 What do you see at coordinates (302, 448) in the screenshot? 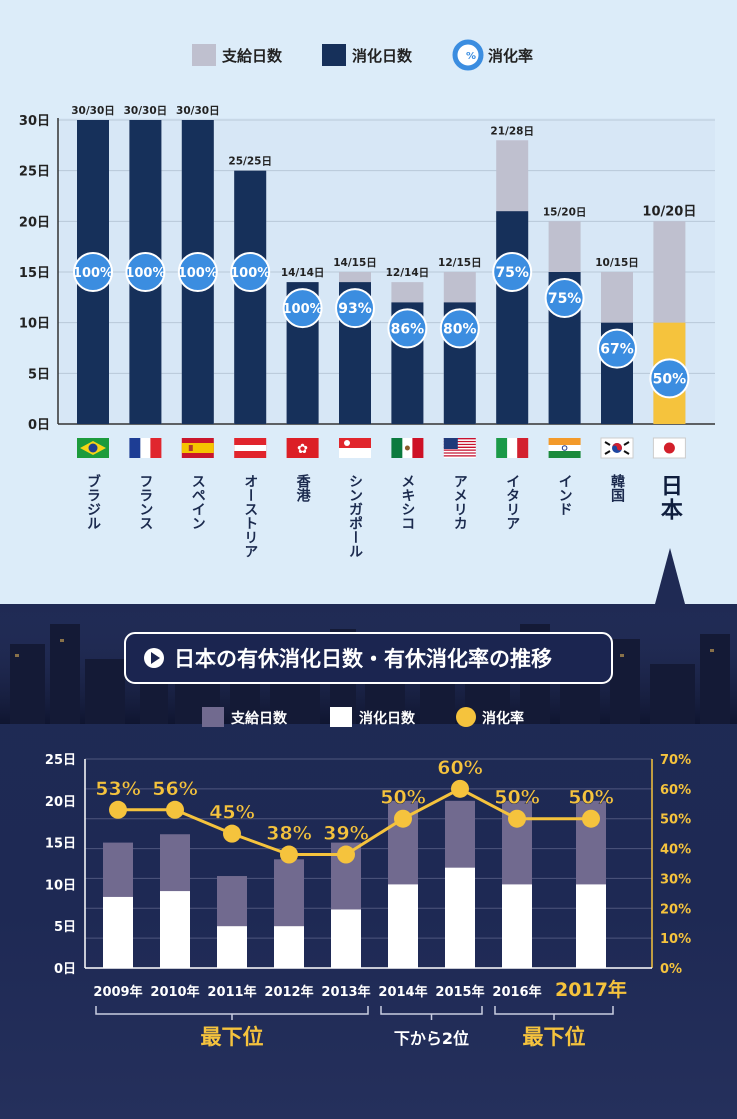
I see `hongkong-flag-icon: ✿` at bounding box center [302, 448].